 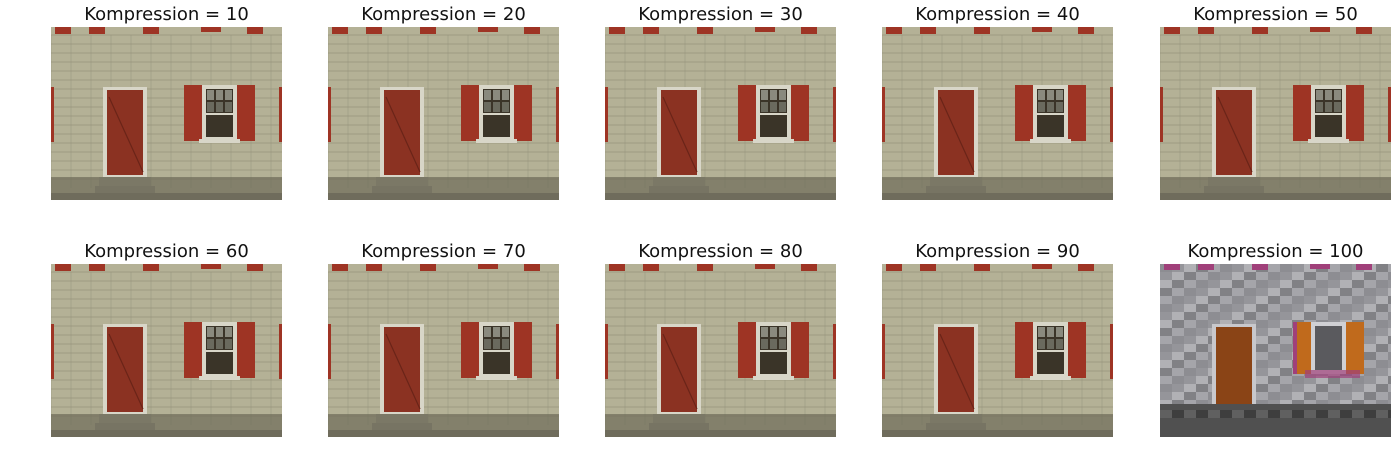 What do you see at coordinates (997, 14) in the screenshot?
I see `panel-title: Kompression = 40` at bounding box center [997, 14].